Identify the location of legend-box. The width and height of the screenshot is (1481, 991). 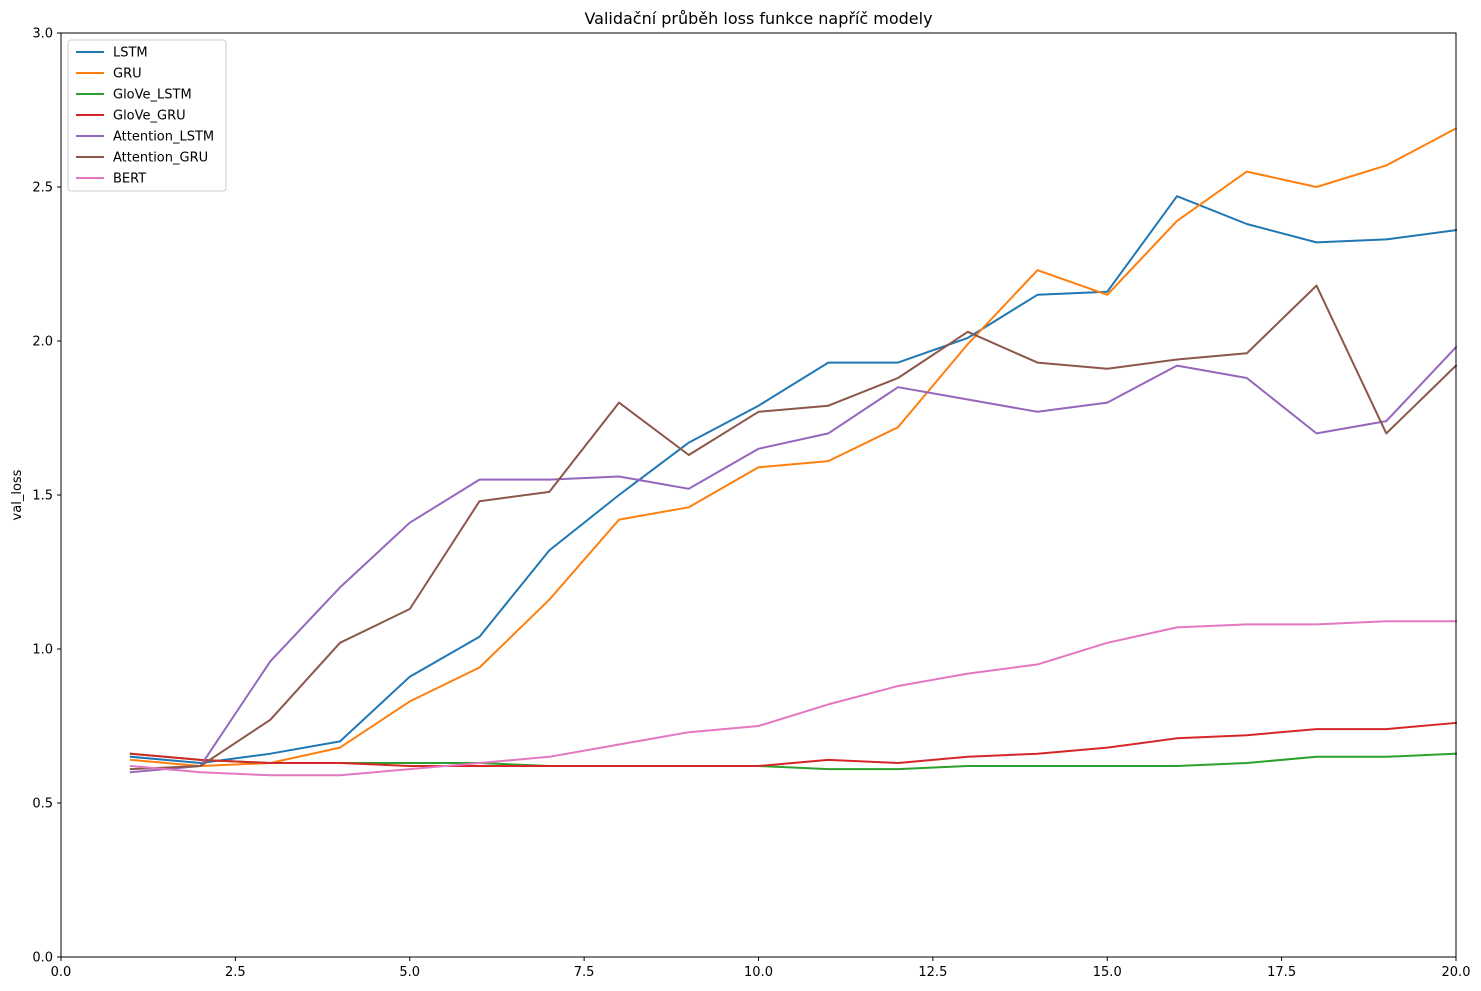
(147, 115).